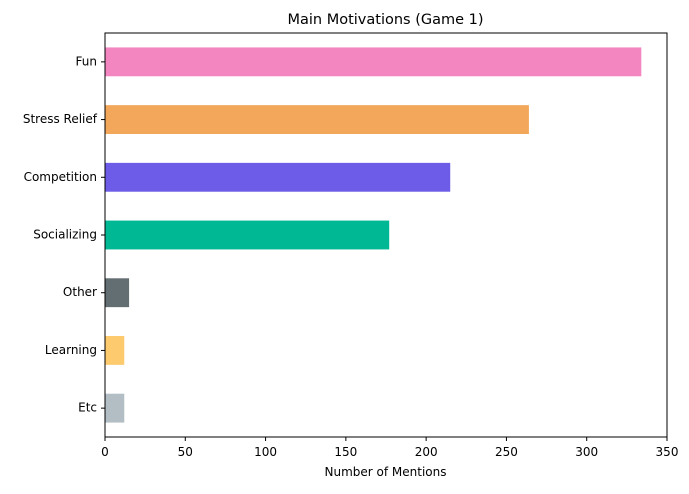 The image size is (689, 494). Describe the element at coordinates (265, 452) in the screenshot. I see `x-tick-label: 100` at that location.